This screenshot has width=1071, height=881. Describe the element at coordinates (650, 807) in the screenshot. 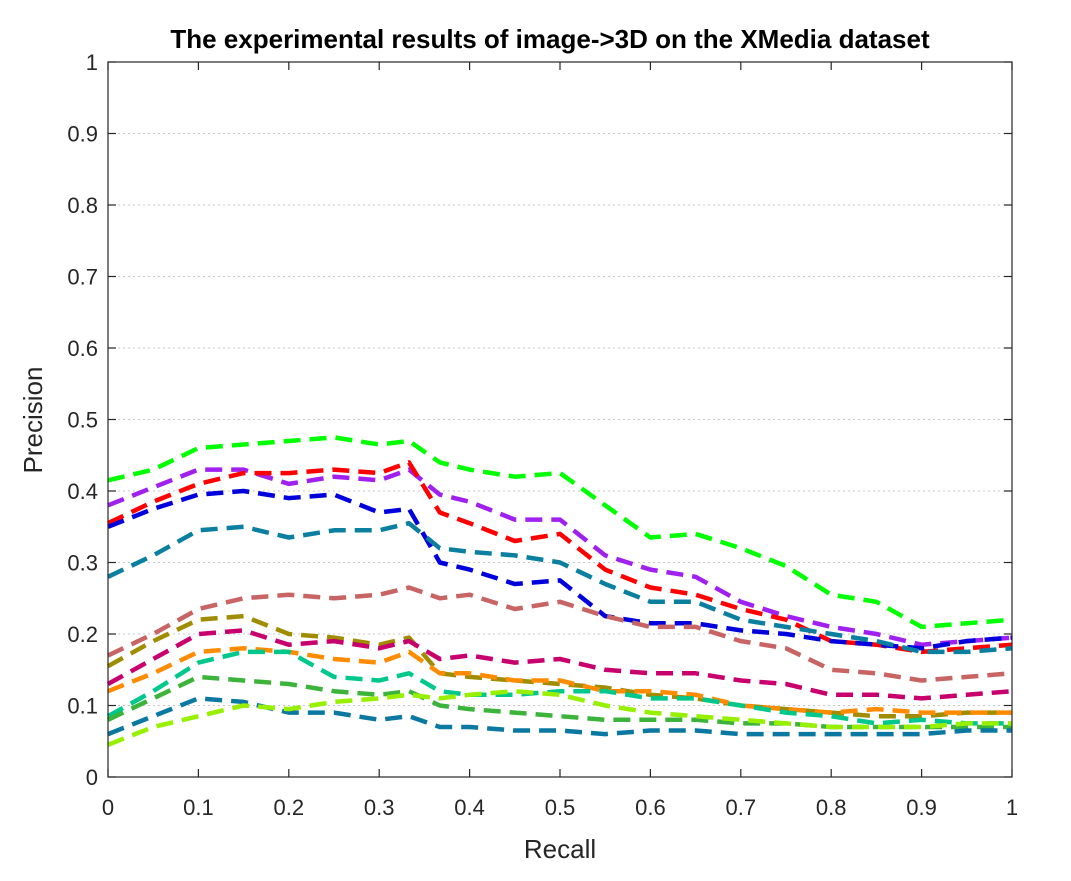

I see `x-tick-label: 0.6` at that location.